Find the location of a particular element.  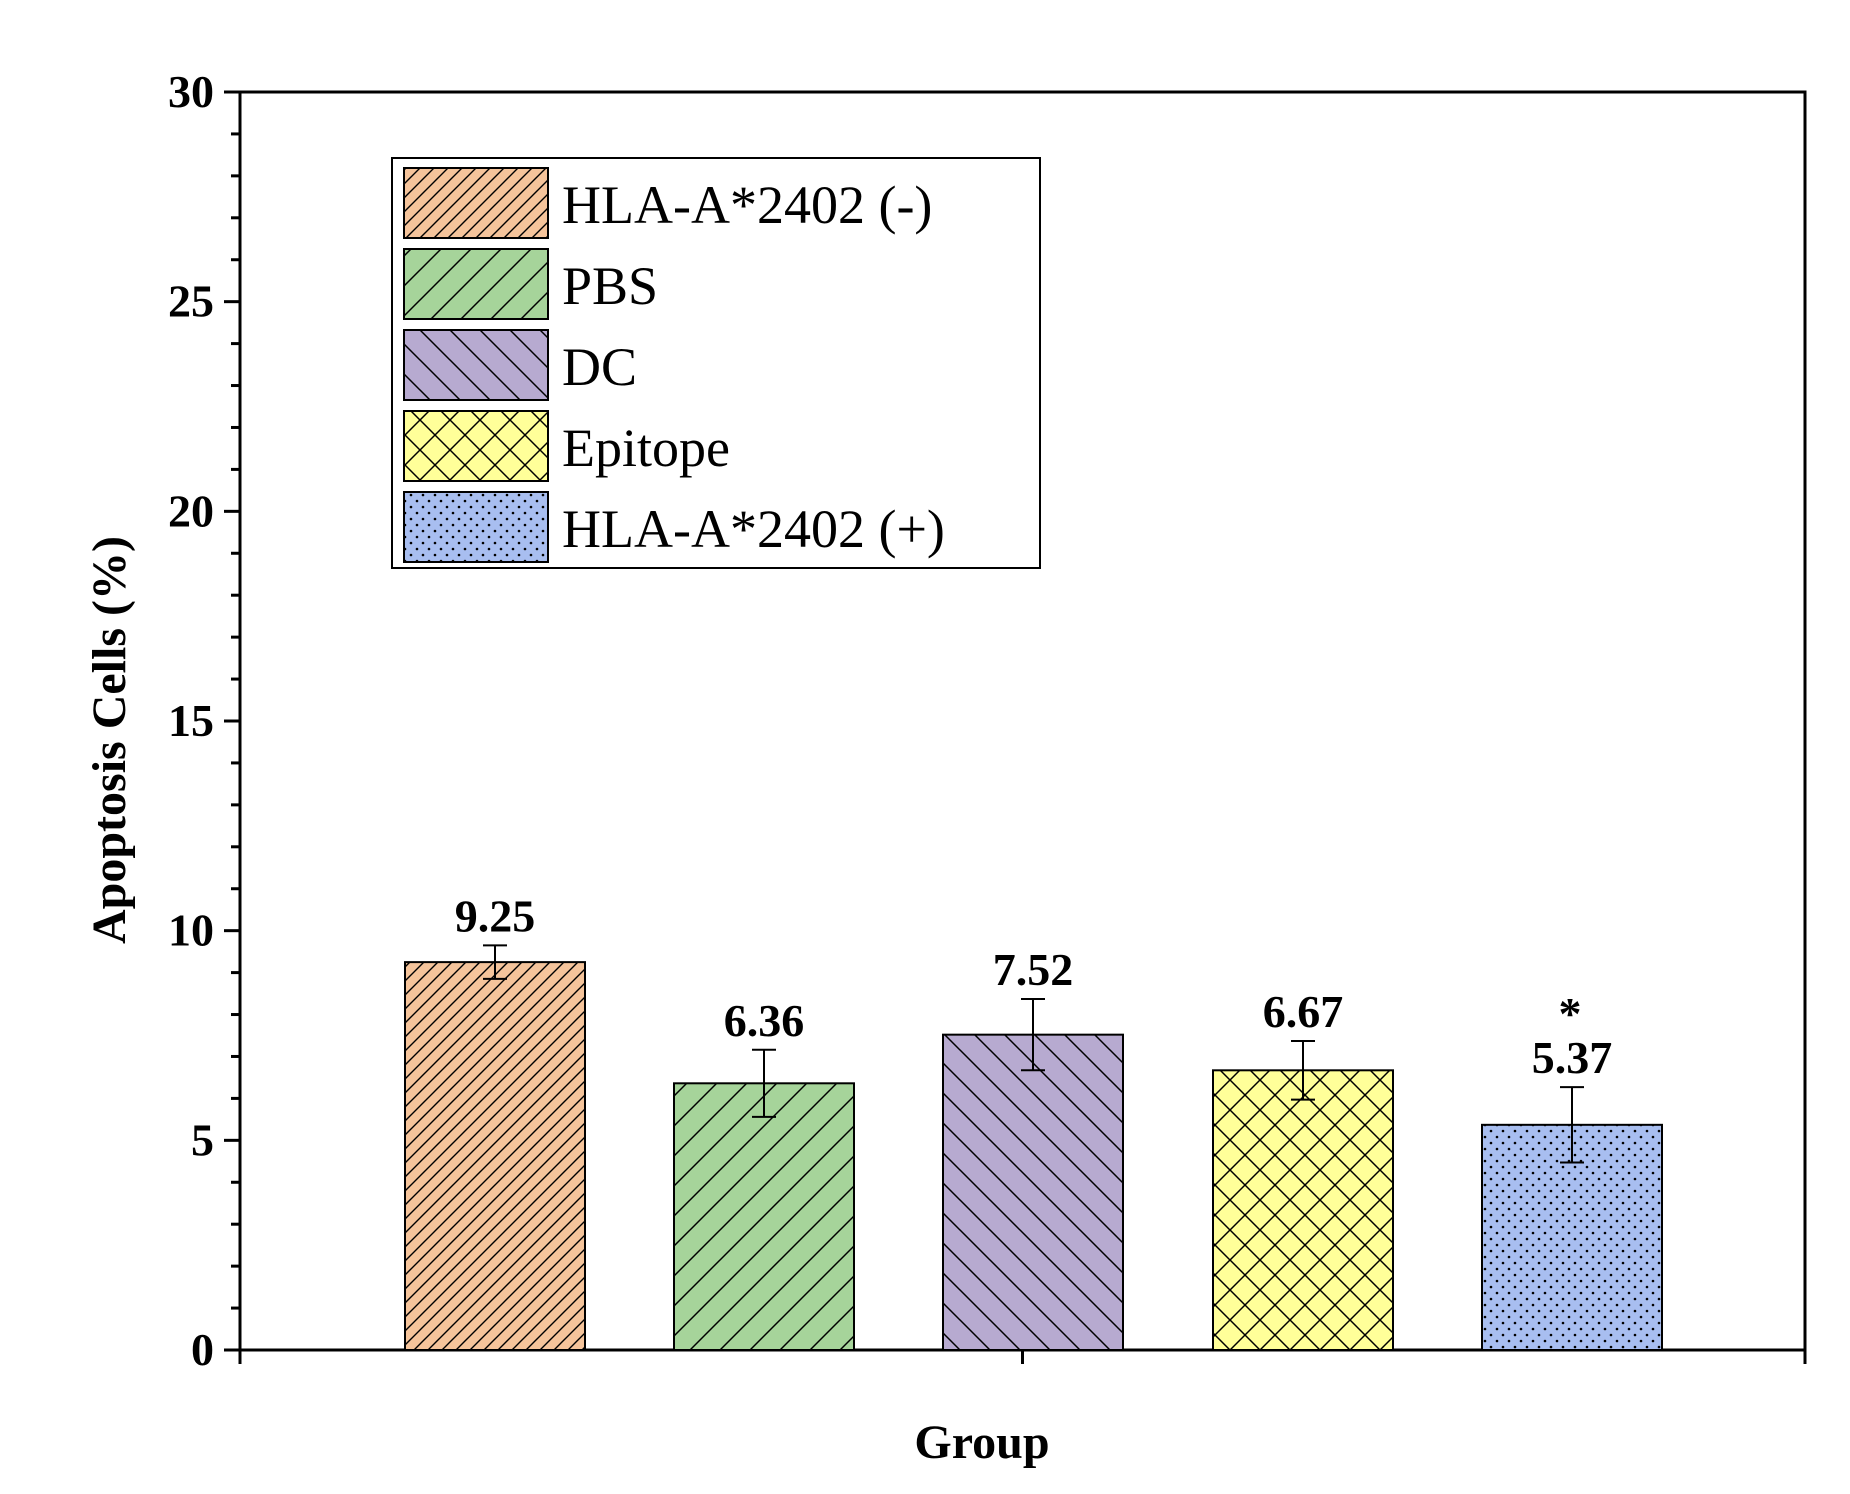

legend-label: PBS is located at coordinates (610, 286).